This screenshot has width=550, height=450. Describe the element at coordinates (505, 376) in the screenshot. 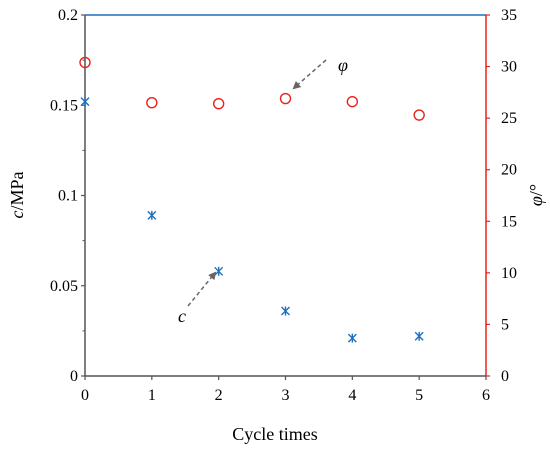

I see `right-y-tick-label: 0` at that location.